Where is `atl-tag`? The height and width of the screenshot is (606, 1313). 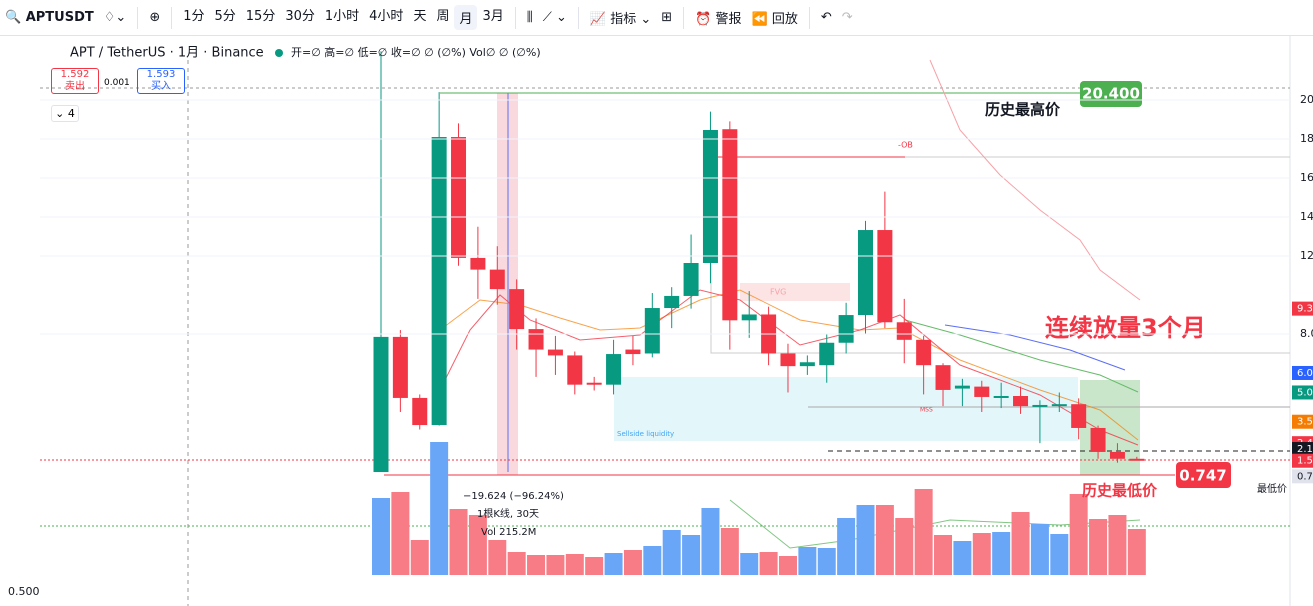 atl-tag is located at coordinates (1203, 475).